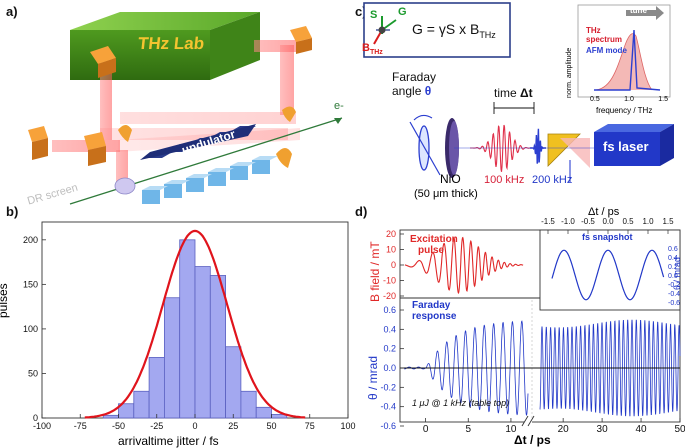 The height and width of the screenshot is (448, 685). Describe the element at coordinates (393, 265) in the screenshot. I see `bfield-ytick-label: 0` at that location.